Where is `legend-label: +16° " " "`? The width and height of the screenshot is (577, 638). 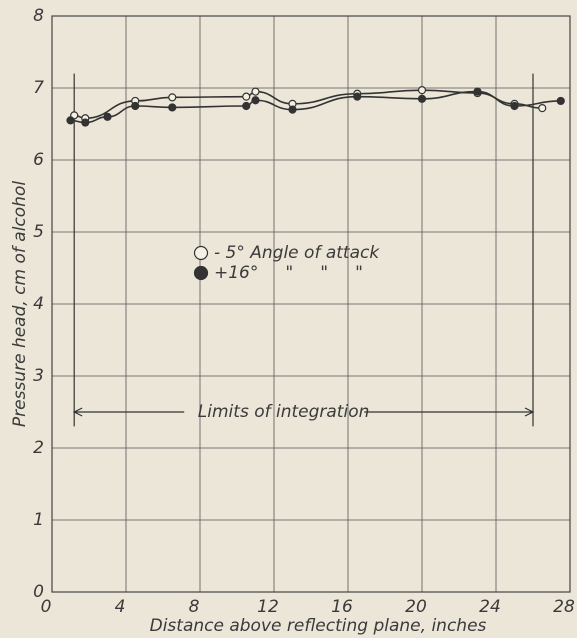
legend-label: +16° " " " is located at coordinates (288, 273).